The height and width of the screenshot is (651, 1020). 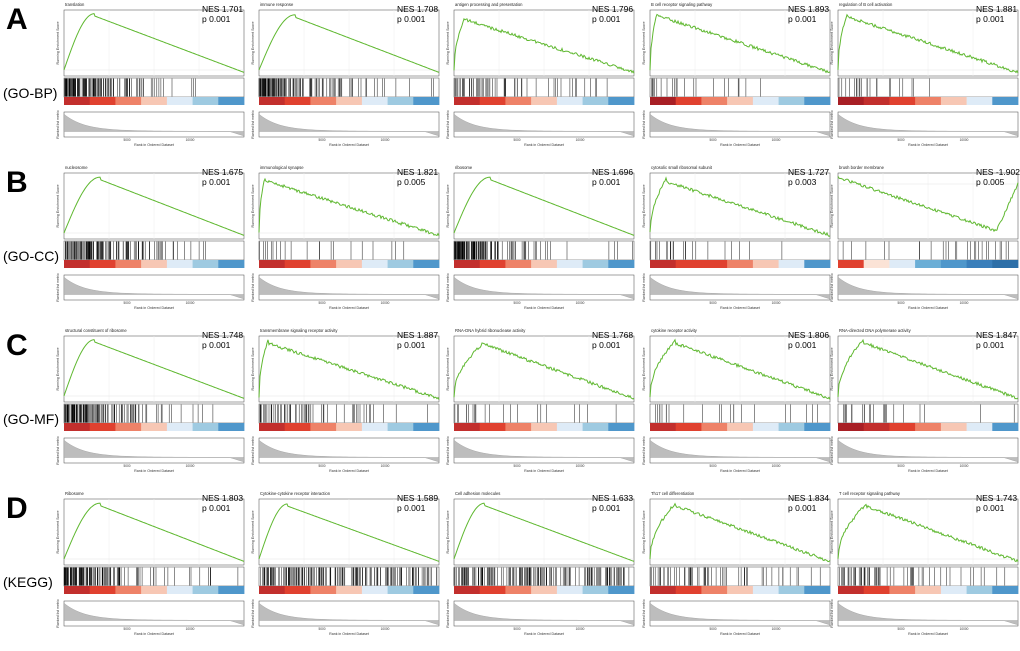 I want to click on row-letter-b: B, so click(x=17, y=182).